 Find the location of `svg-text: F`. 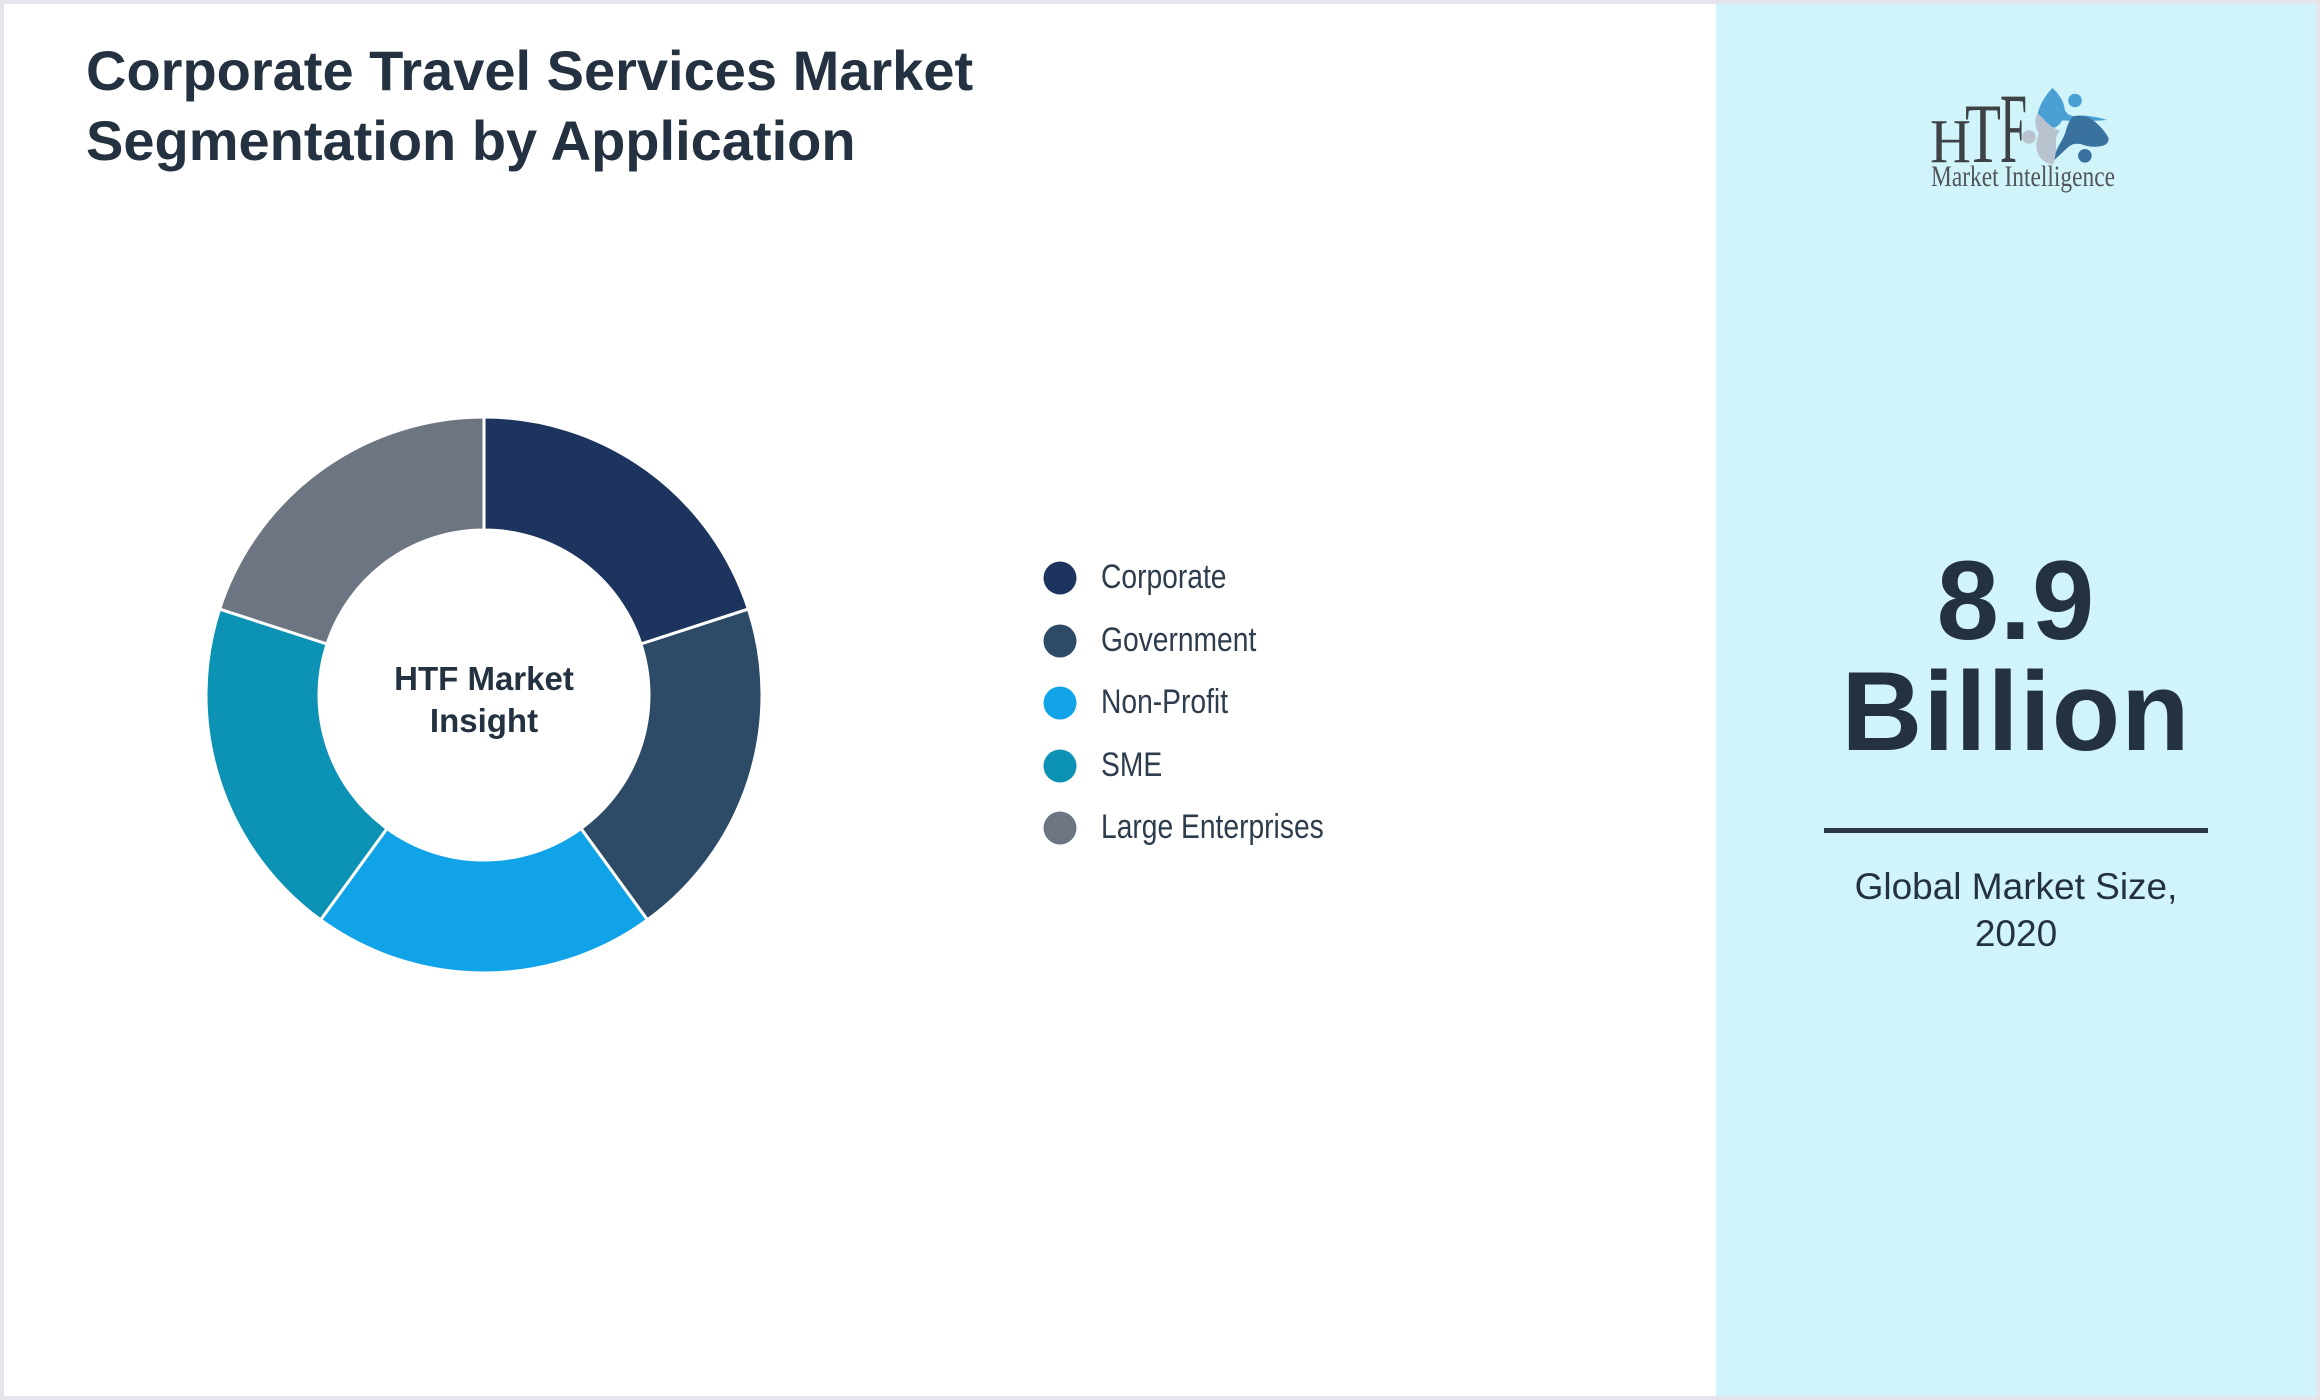

svg-text: F is located at coordinates (2013, 131).